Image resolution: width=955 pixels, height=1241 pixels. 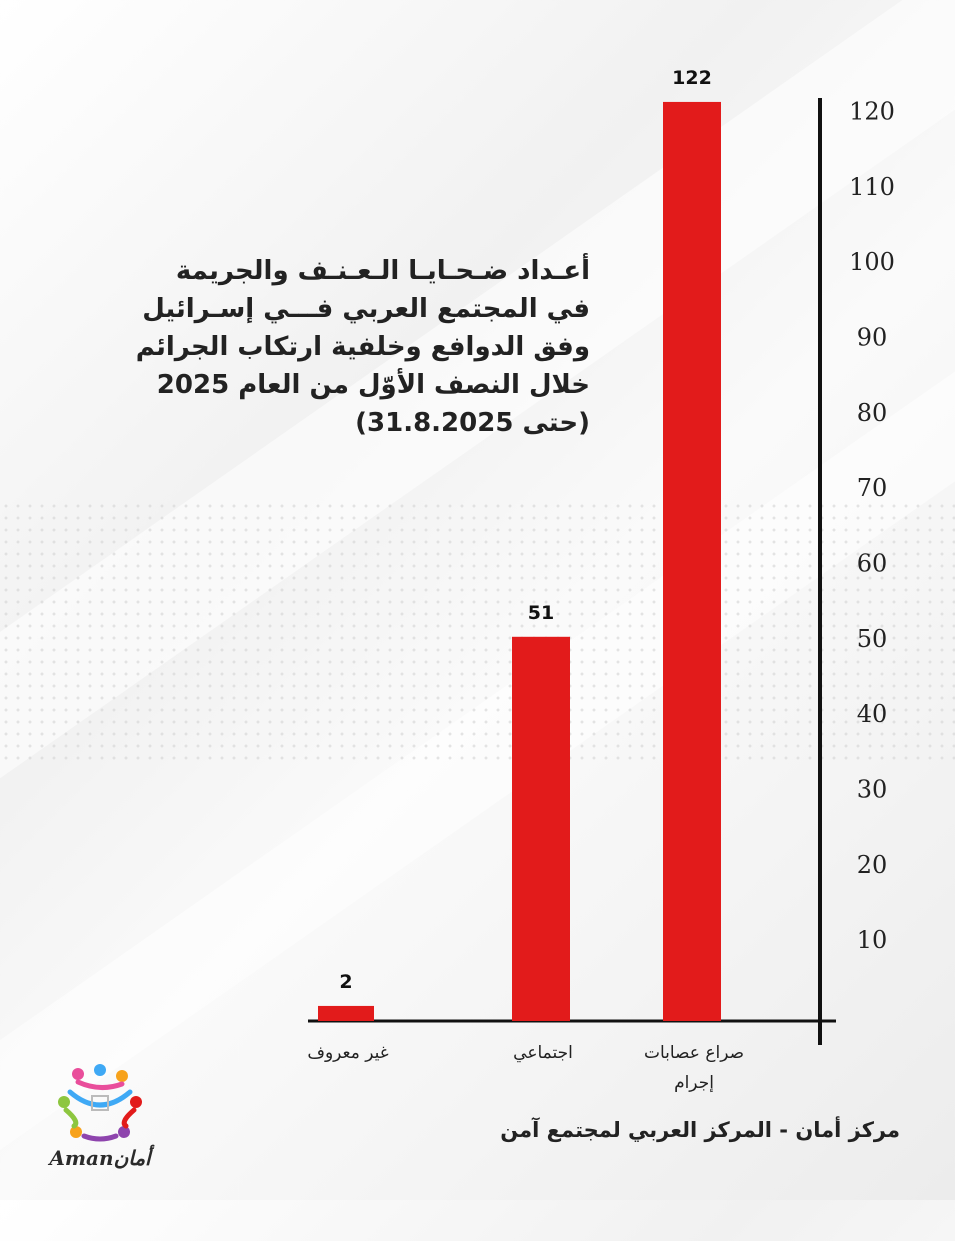 I want to click on x-tick-label: إجرام, so click(x=694, y=1083).